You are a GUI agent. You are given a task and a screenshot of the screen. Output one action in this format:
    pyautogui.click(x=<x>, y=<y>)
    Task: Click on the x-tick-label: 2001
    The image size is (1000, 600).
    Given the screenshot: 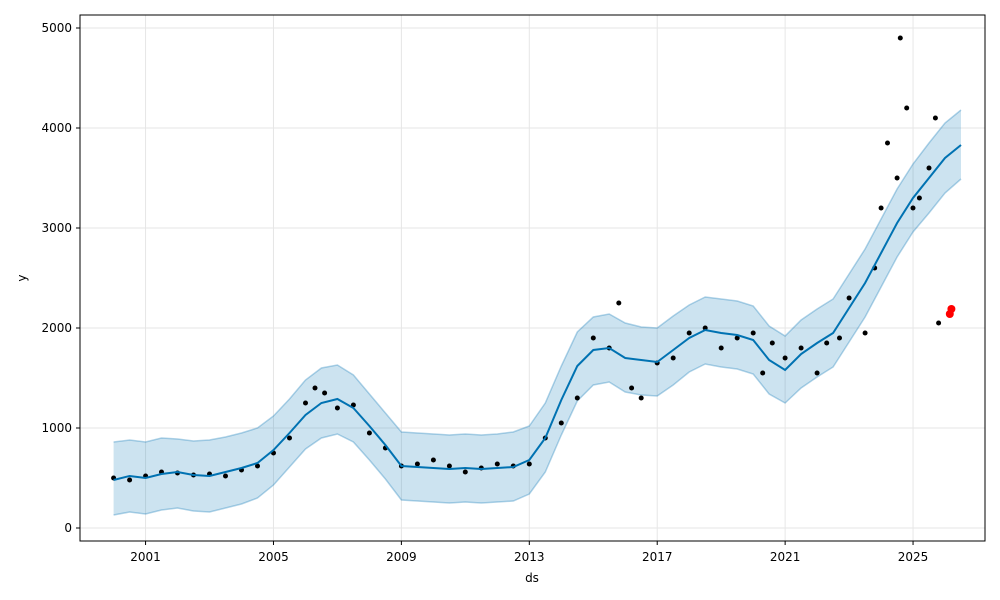 What is the action you would take?
    pyautogui.click(x=145, y=557)
    